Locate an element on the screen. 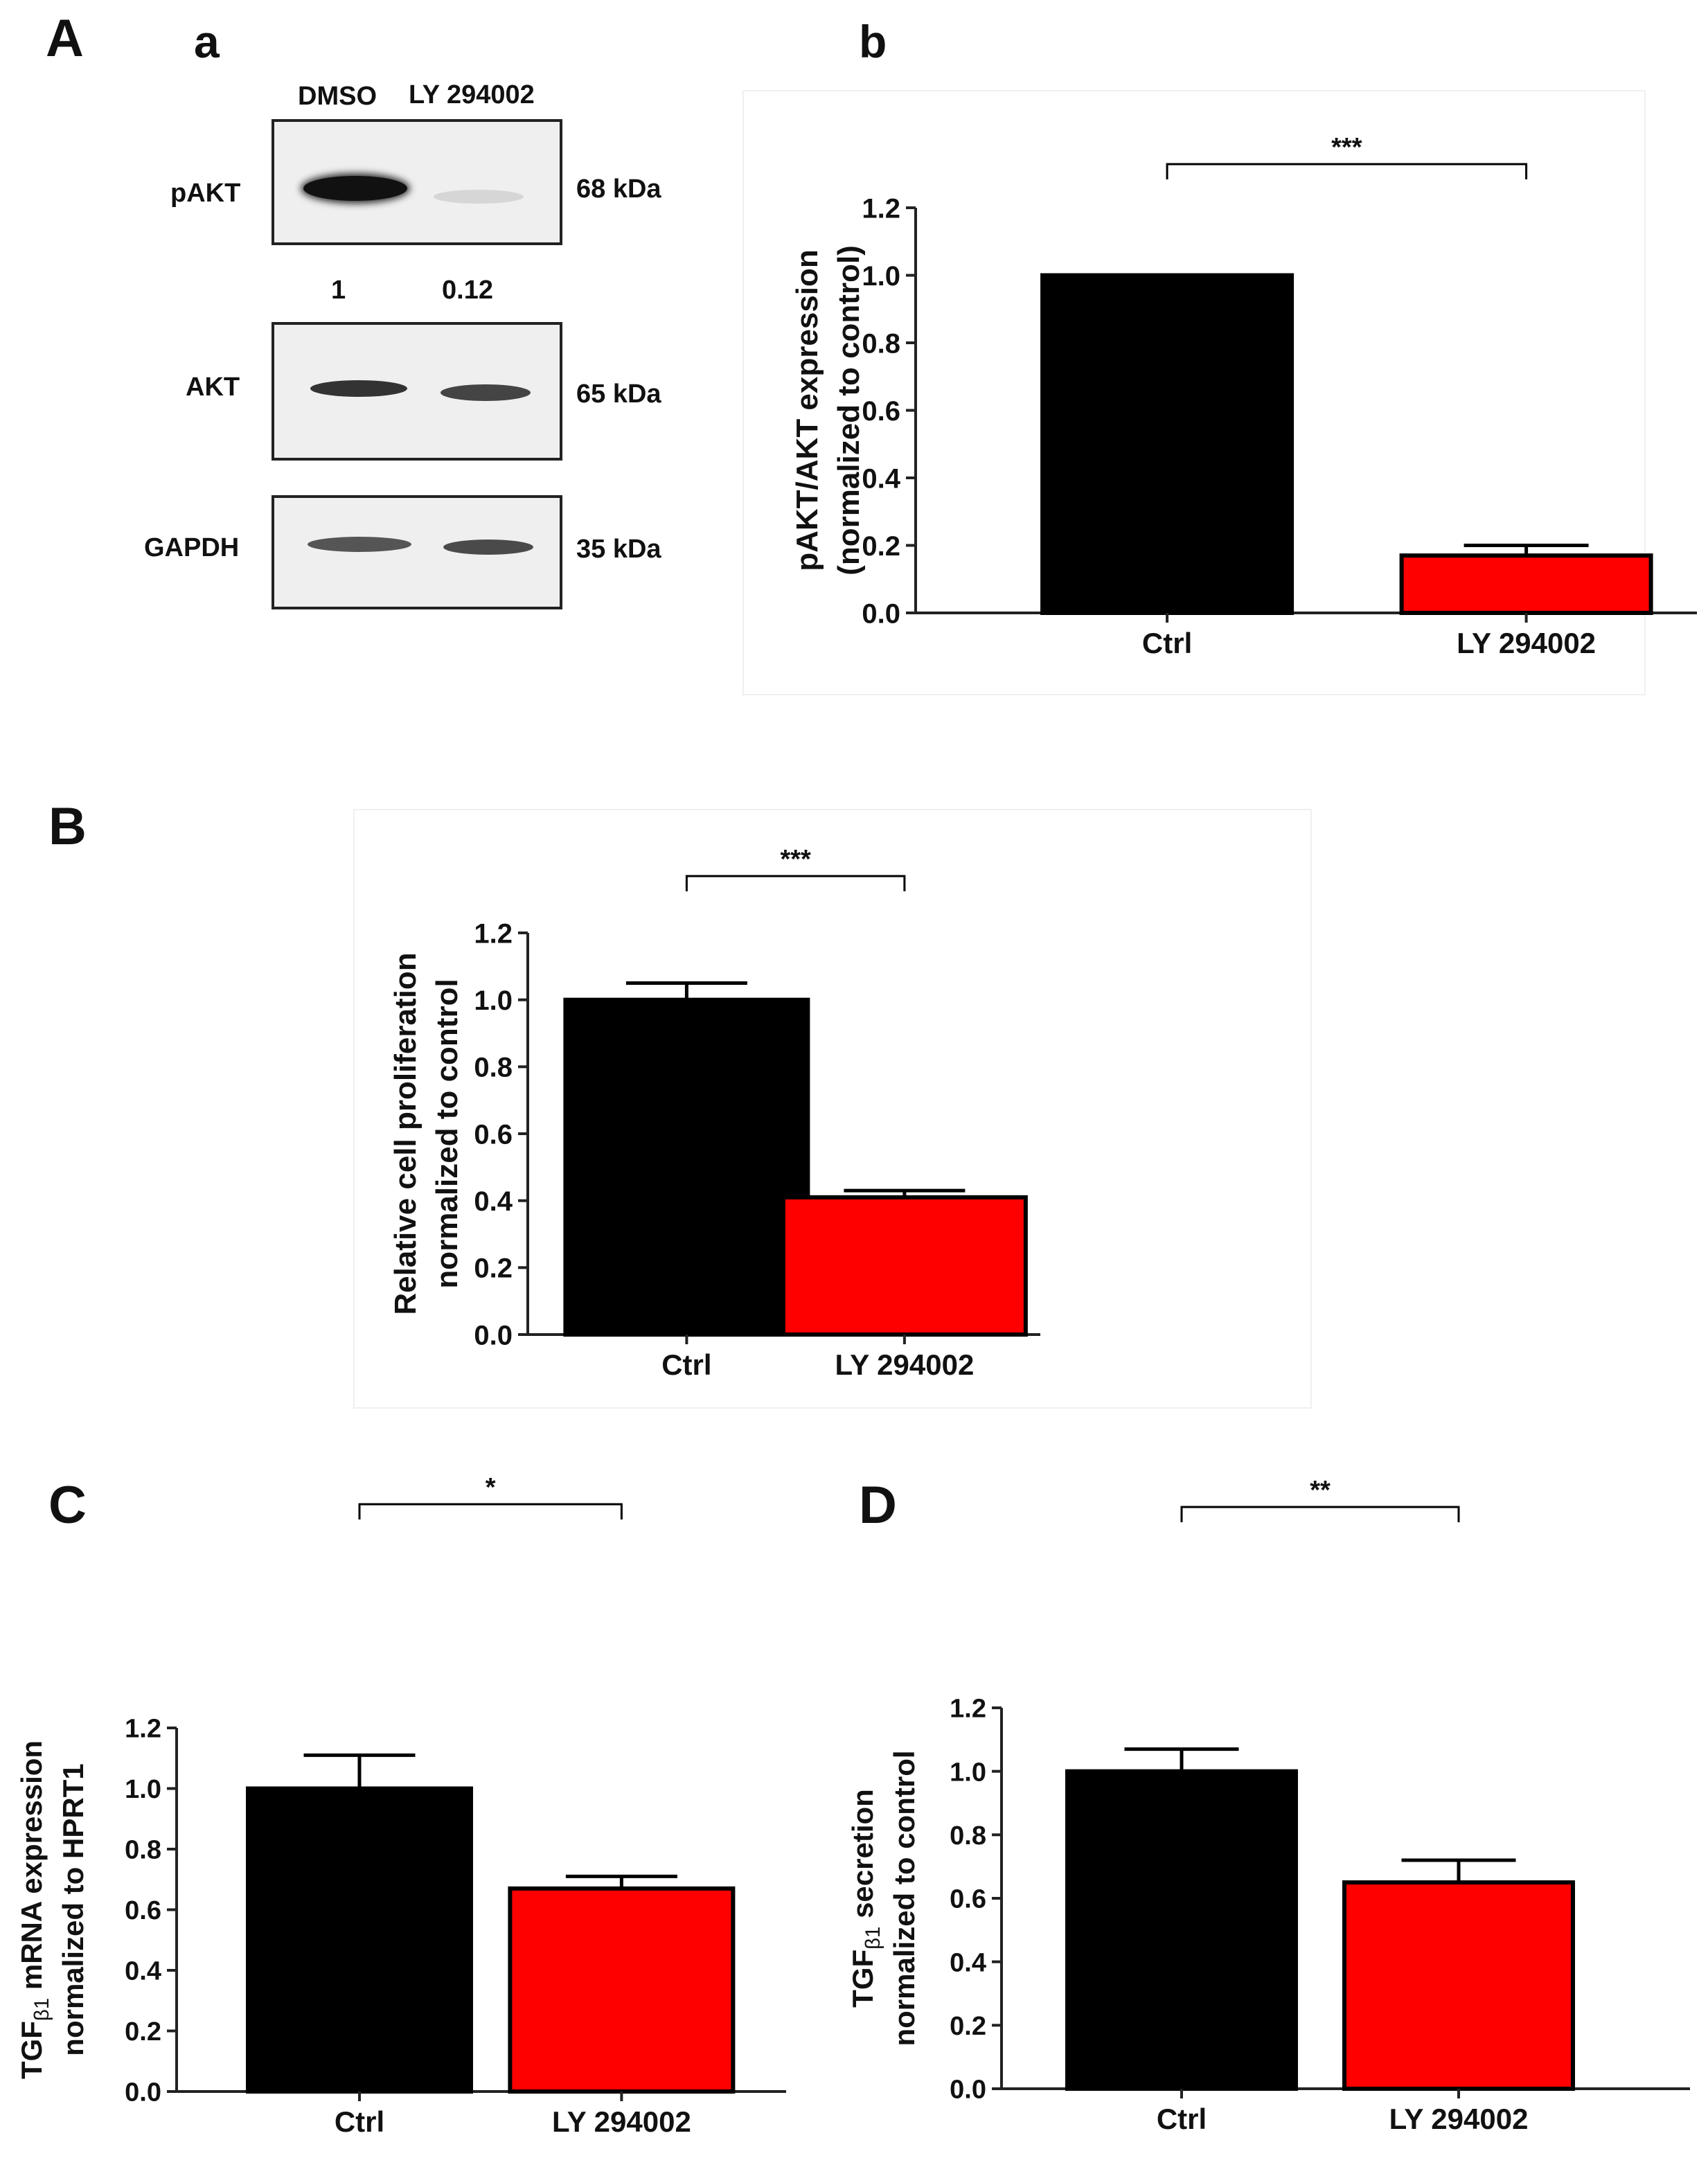 The image size is (1708, 2158). significance-label: * is located at coordinates (491, 1487).